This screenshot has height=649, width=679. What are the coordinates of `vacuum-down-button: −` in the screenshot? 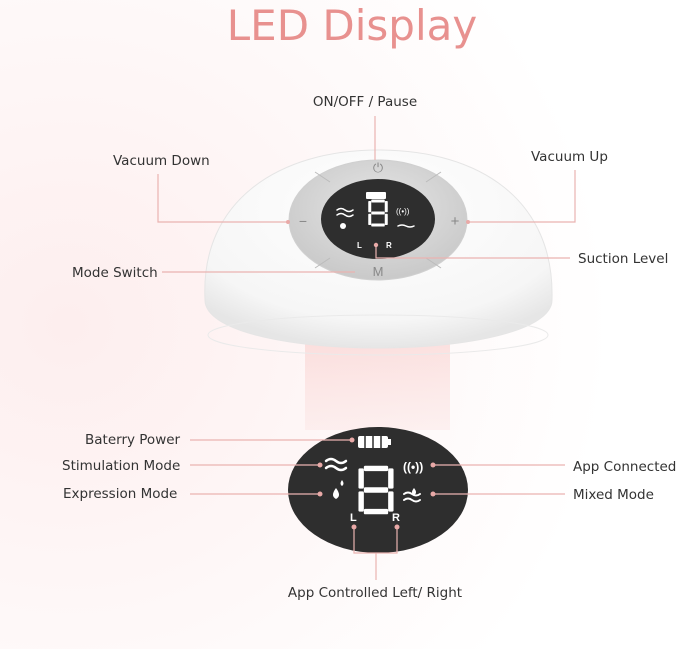 It's located at (303, 221).